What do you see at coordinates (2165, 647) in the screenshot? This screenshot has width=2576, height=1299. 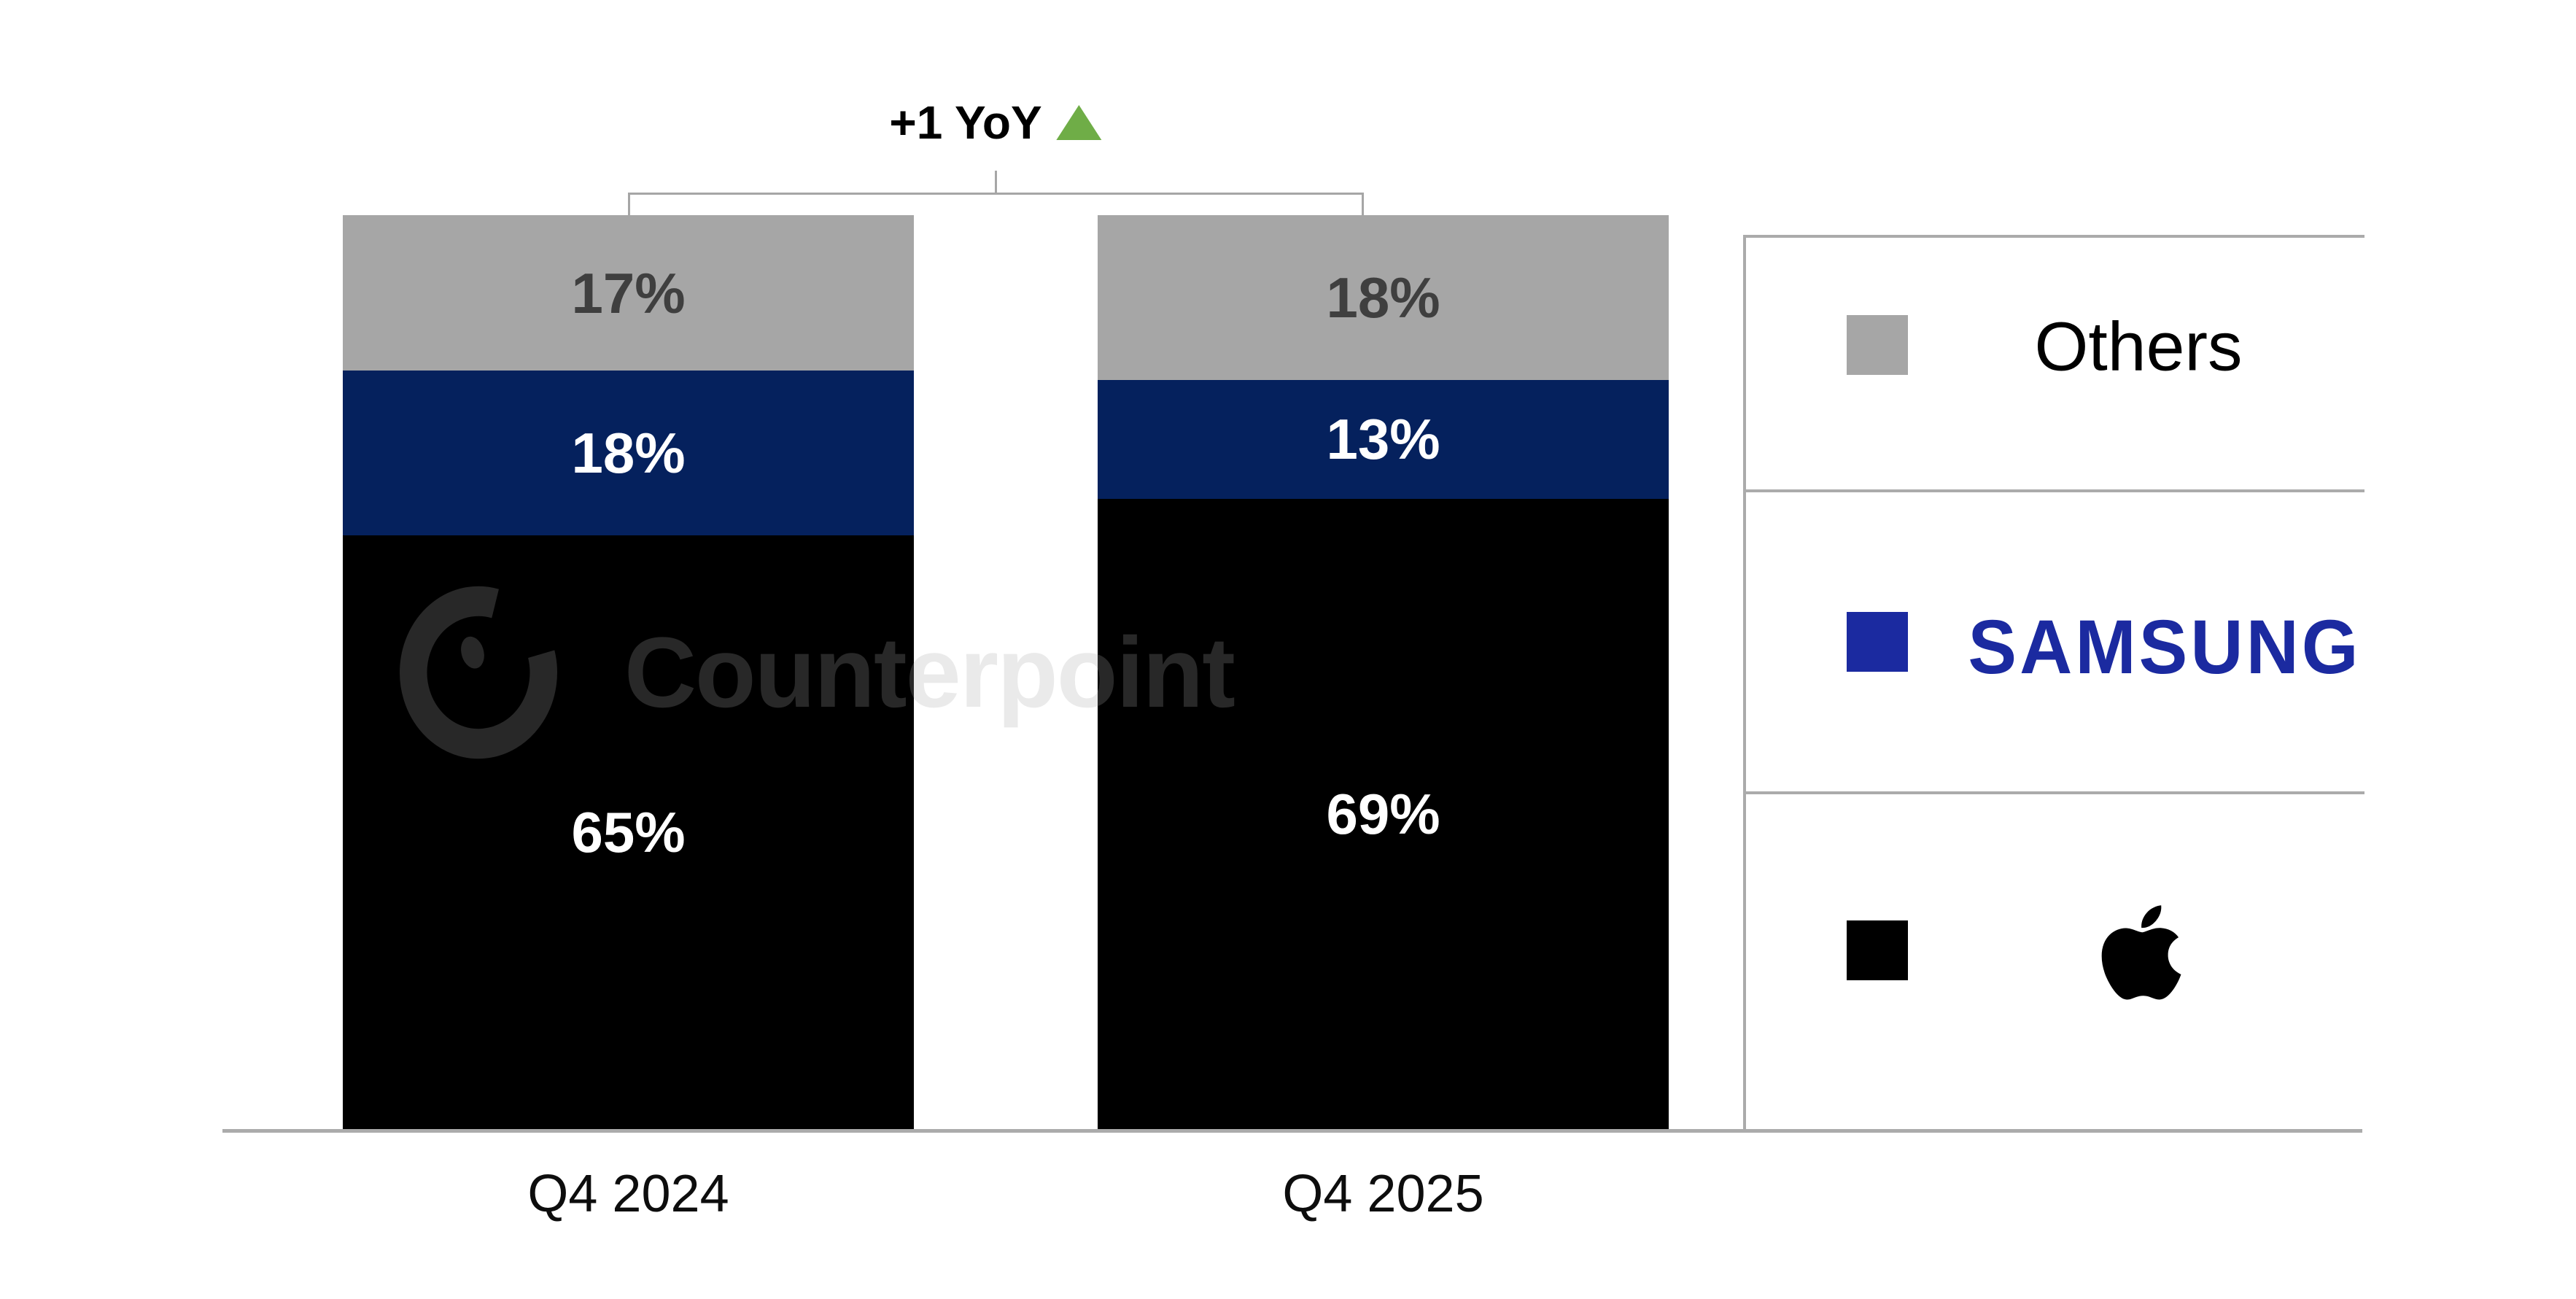 I see `samsung-wordmark: SAMSUNG` at bounding box center [2165, 647].